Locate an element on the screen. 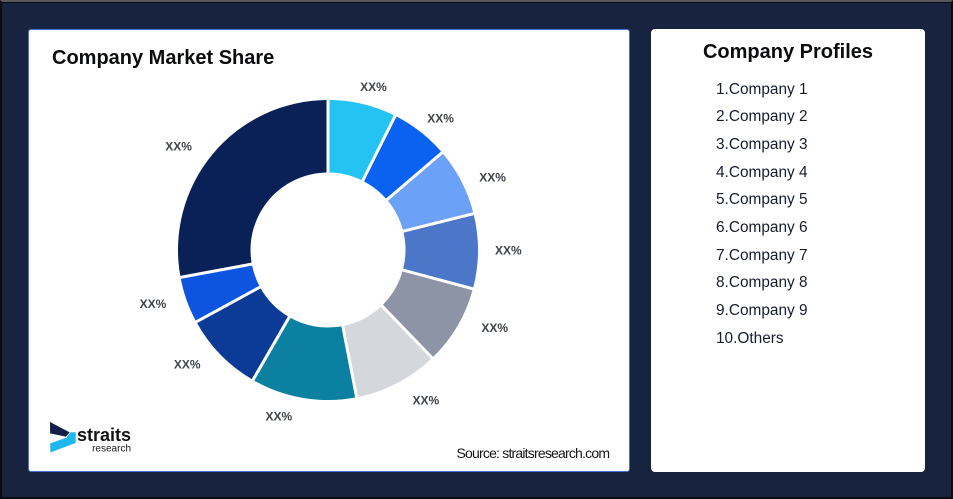 The image size is (953, 499). svg-text: straits is located at coordinates (104, 435).